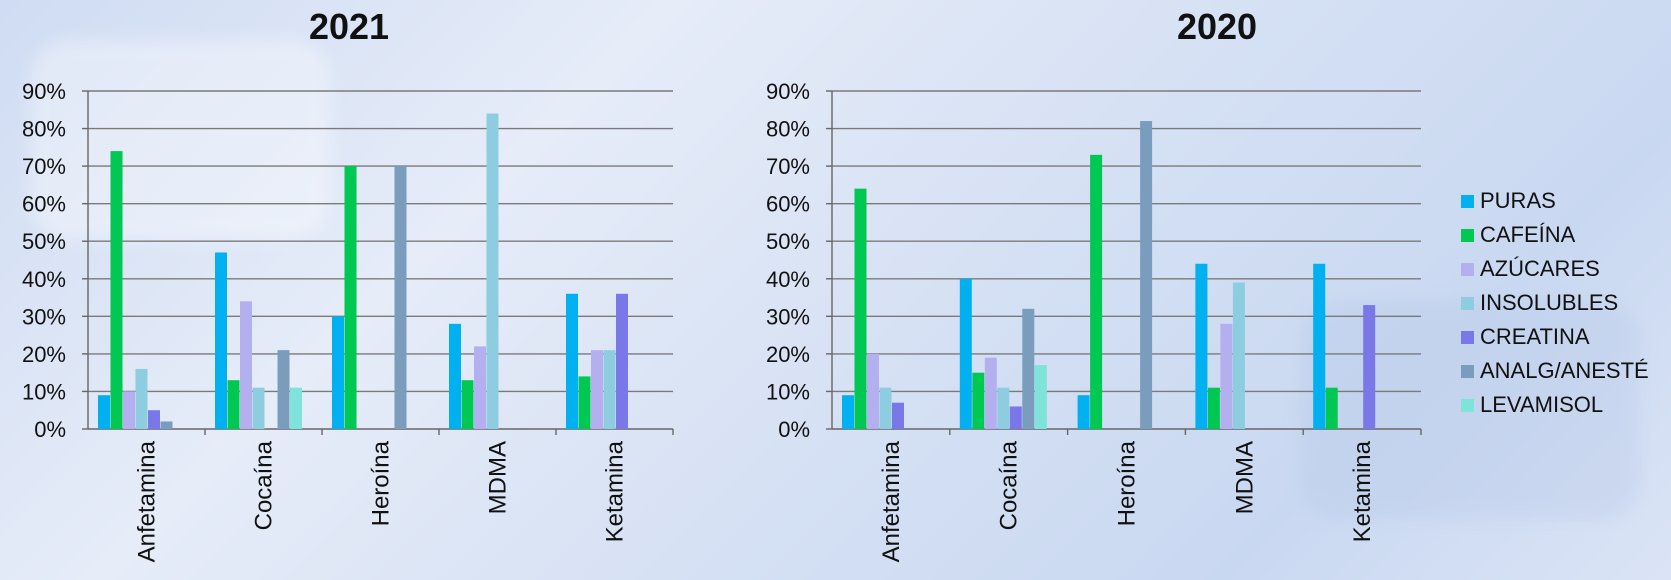 The height and width of the screenshot is (580, 1671). I want to click on legend-item: LEVAMISOL, so click(1555, 405).